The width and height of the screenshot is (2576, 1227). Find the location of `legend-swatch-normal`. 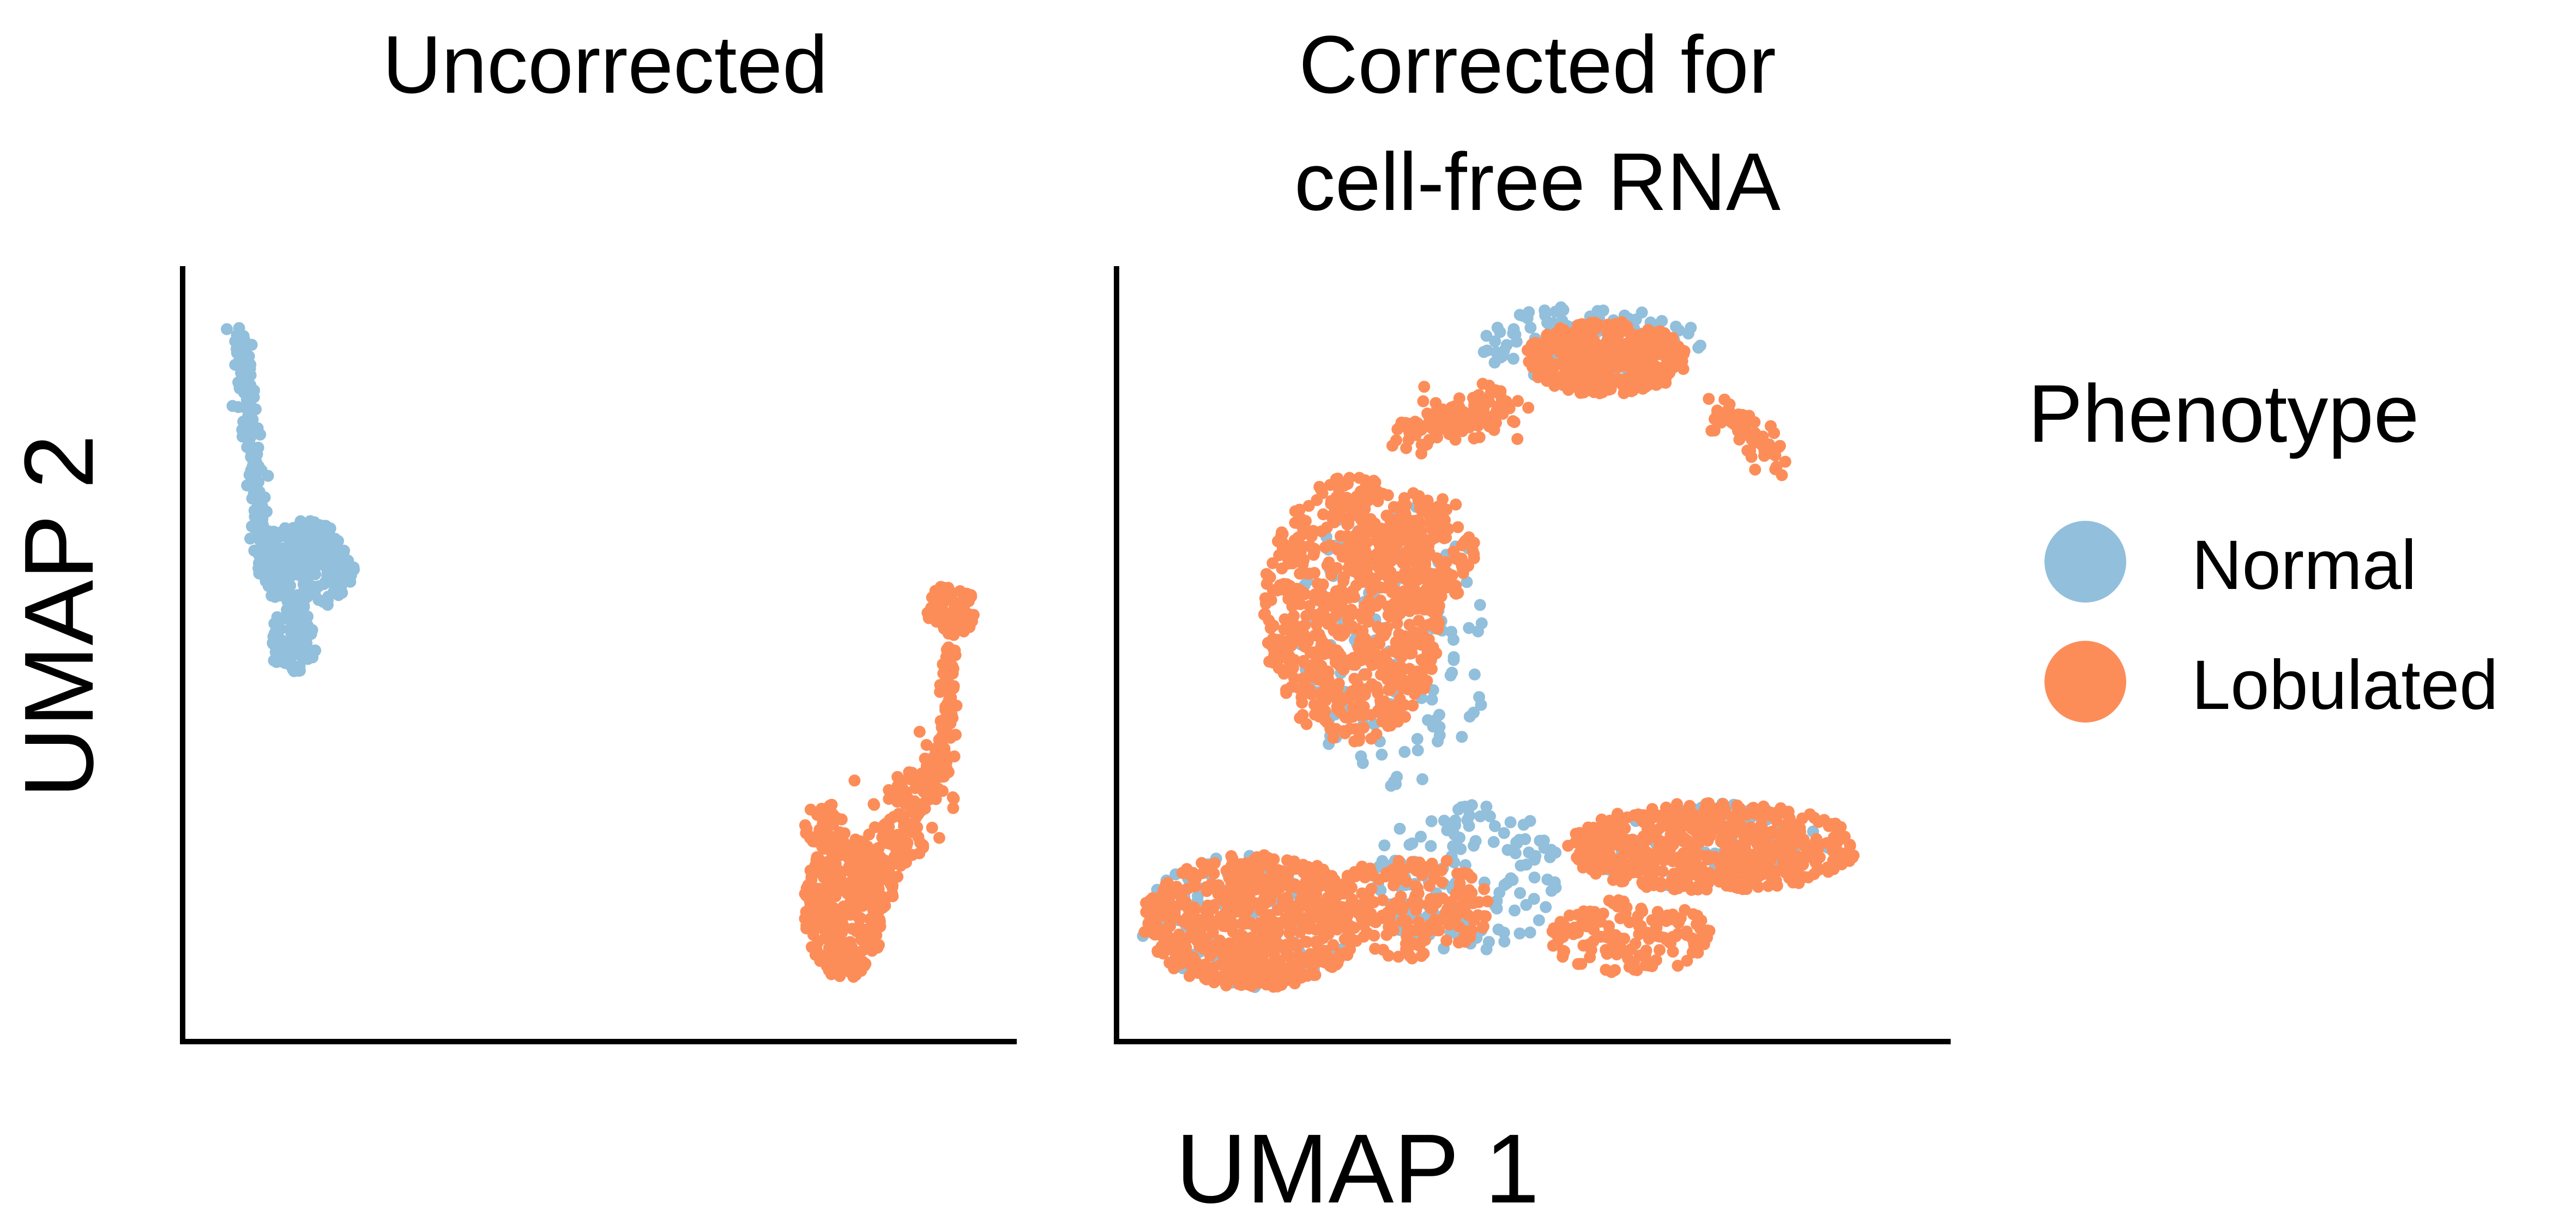

legend-swatch-normal is located at coordinates (2085, 562).